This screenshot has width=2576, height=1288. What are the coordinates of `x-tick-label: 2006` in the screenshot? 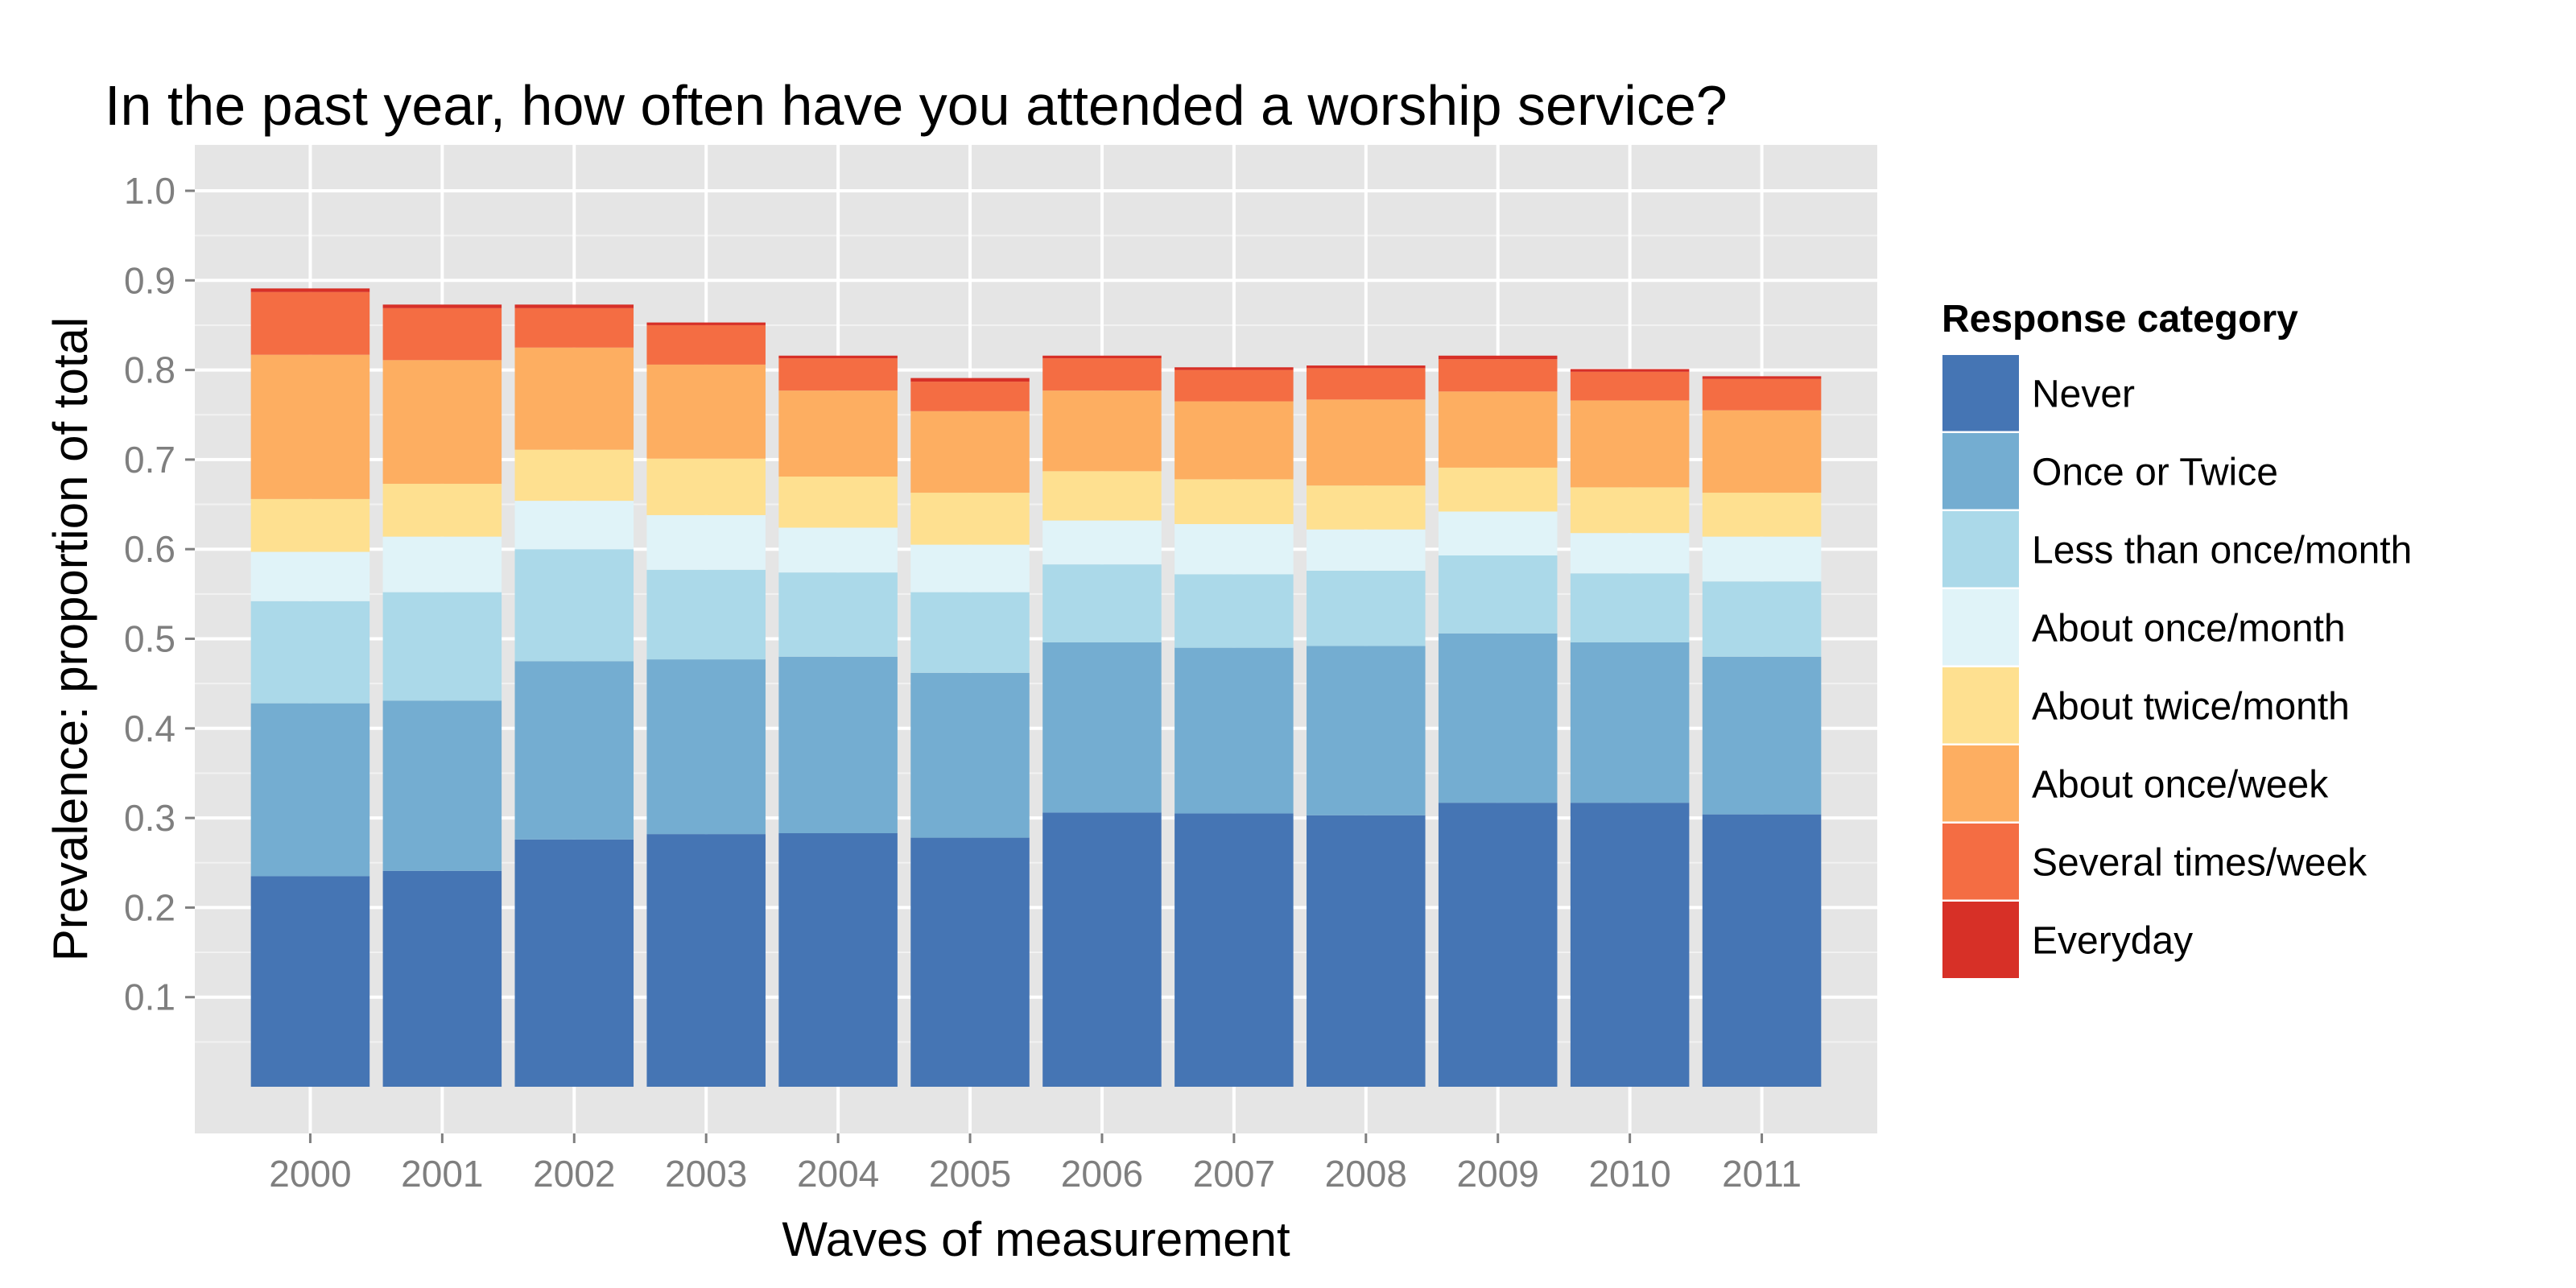 It's located at (1102, 1174).